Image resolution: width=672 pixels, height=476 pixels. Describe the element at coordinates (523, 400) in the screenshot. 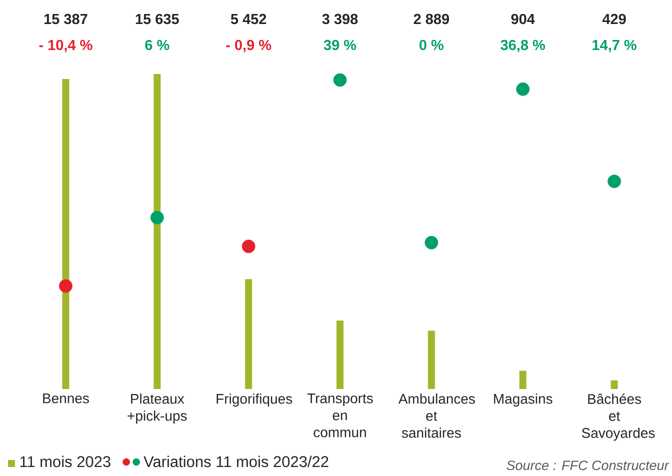

I see `x-tick-label: Magasins` at that location.